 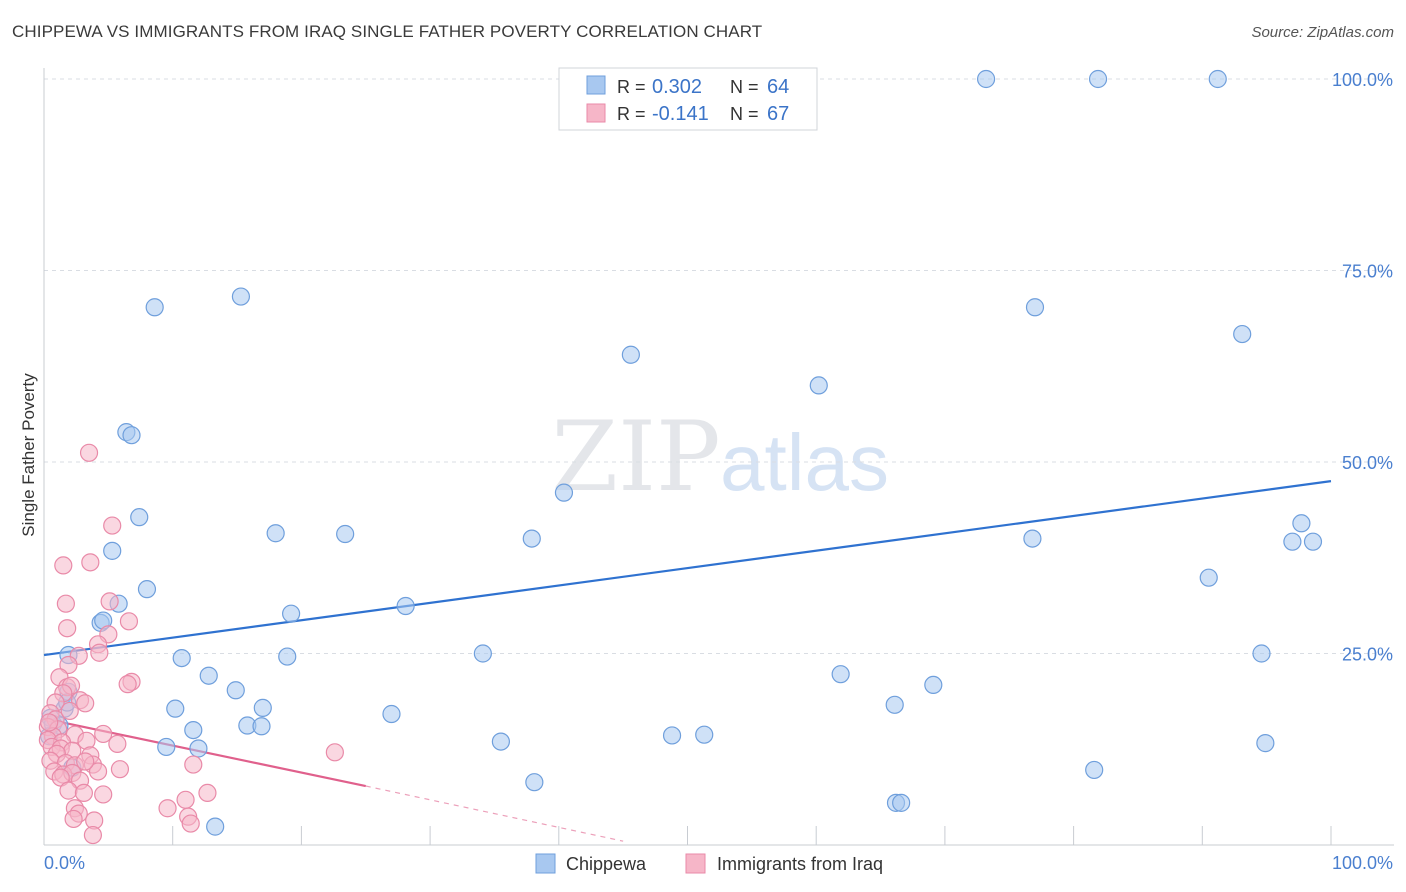 I want to click on bottom-legend-iraq: Immigrants from Iraq, so click(x=800, y=864).